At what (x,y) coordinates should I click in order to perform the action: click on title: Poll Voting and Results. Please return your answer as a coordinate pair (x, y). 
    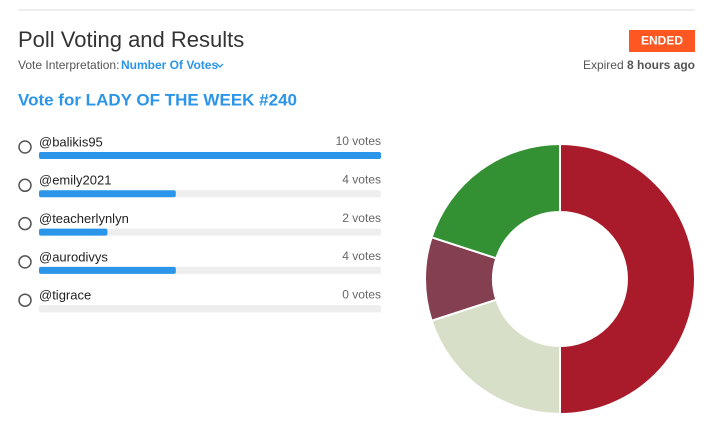
    Looking at the image, I should click on (131, 39).